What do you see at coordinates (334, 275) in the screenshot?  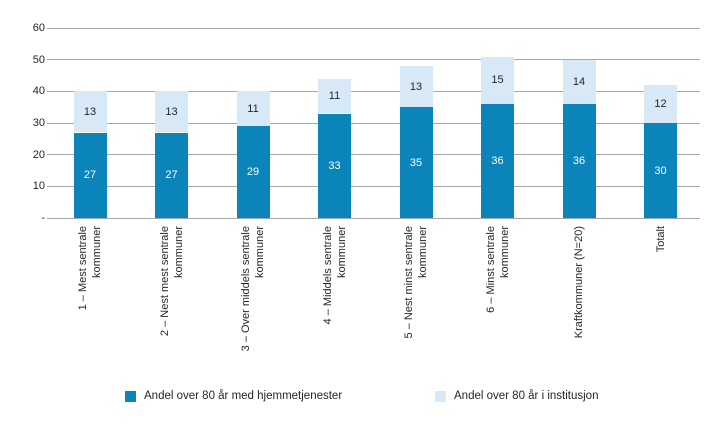 I see `x-axis-category-label: 4 – Middels sentrale kommuner` at bounding box center [334, 275].